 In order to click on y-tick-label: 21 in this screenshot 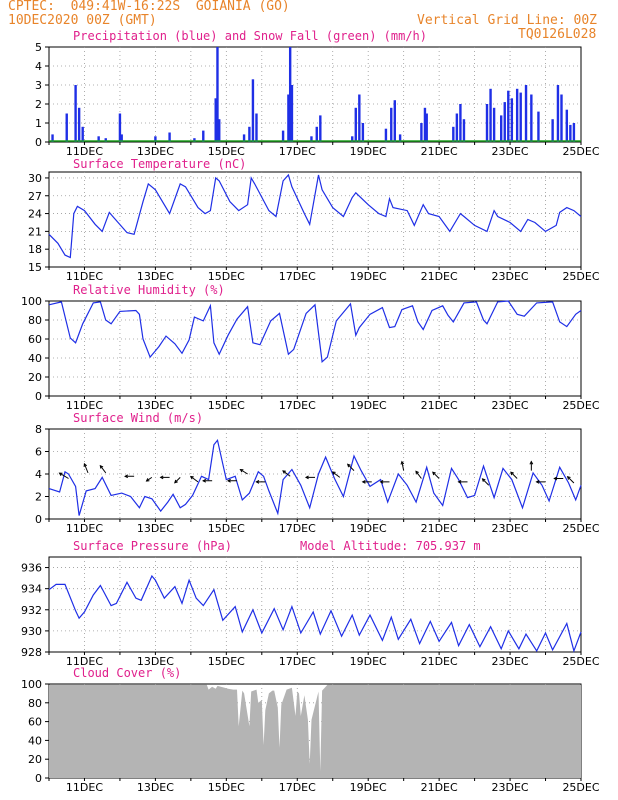, I will do `click(35, 231)`.